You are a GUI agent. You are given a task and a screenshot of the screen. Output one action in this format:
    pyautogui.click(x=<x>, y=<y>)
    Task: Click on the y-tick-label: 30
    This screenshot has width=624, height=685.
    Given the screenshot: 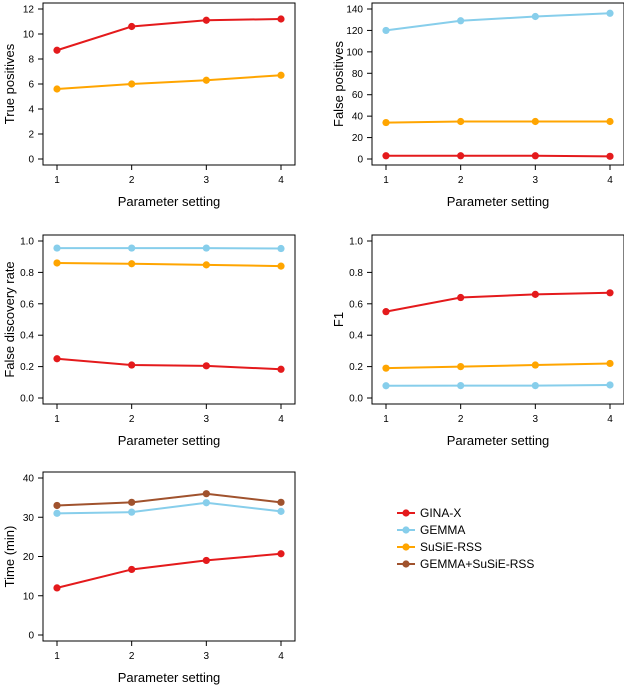 What is the action you would take?
    pyautogui.click(x=29, y=518)
    